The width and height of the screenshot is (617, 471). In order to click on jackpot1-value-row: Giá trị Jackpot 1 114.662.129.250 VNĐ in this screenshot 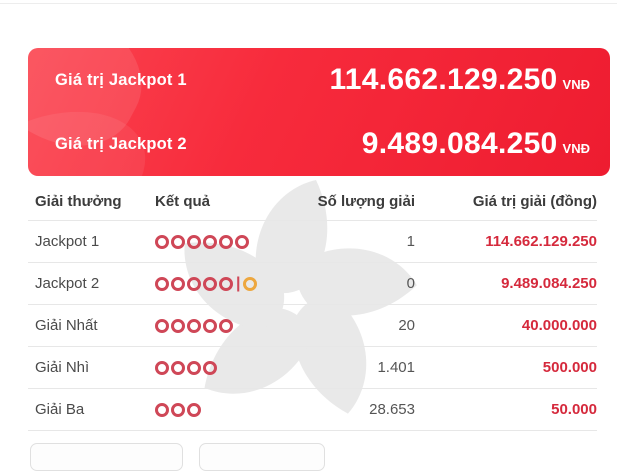, I will do `click(319, 80)`.